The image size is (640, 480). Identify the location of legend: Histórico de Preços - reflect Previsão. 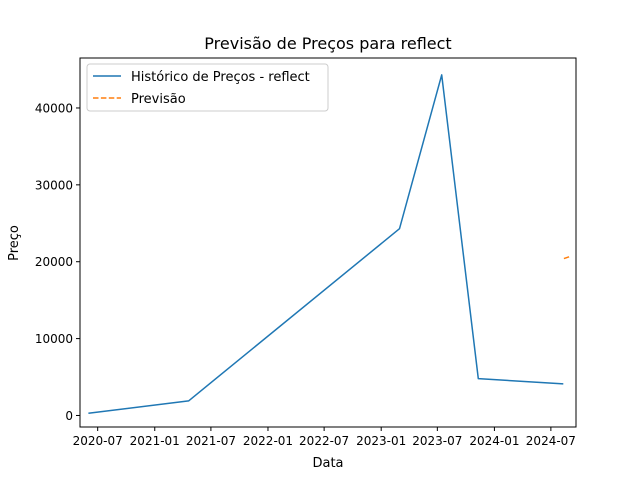
(207, 87).